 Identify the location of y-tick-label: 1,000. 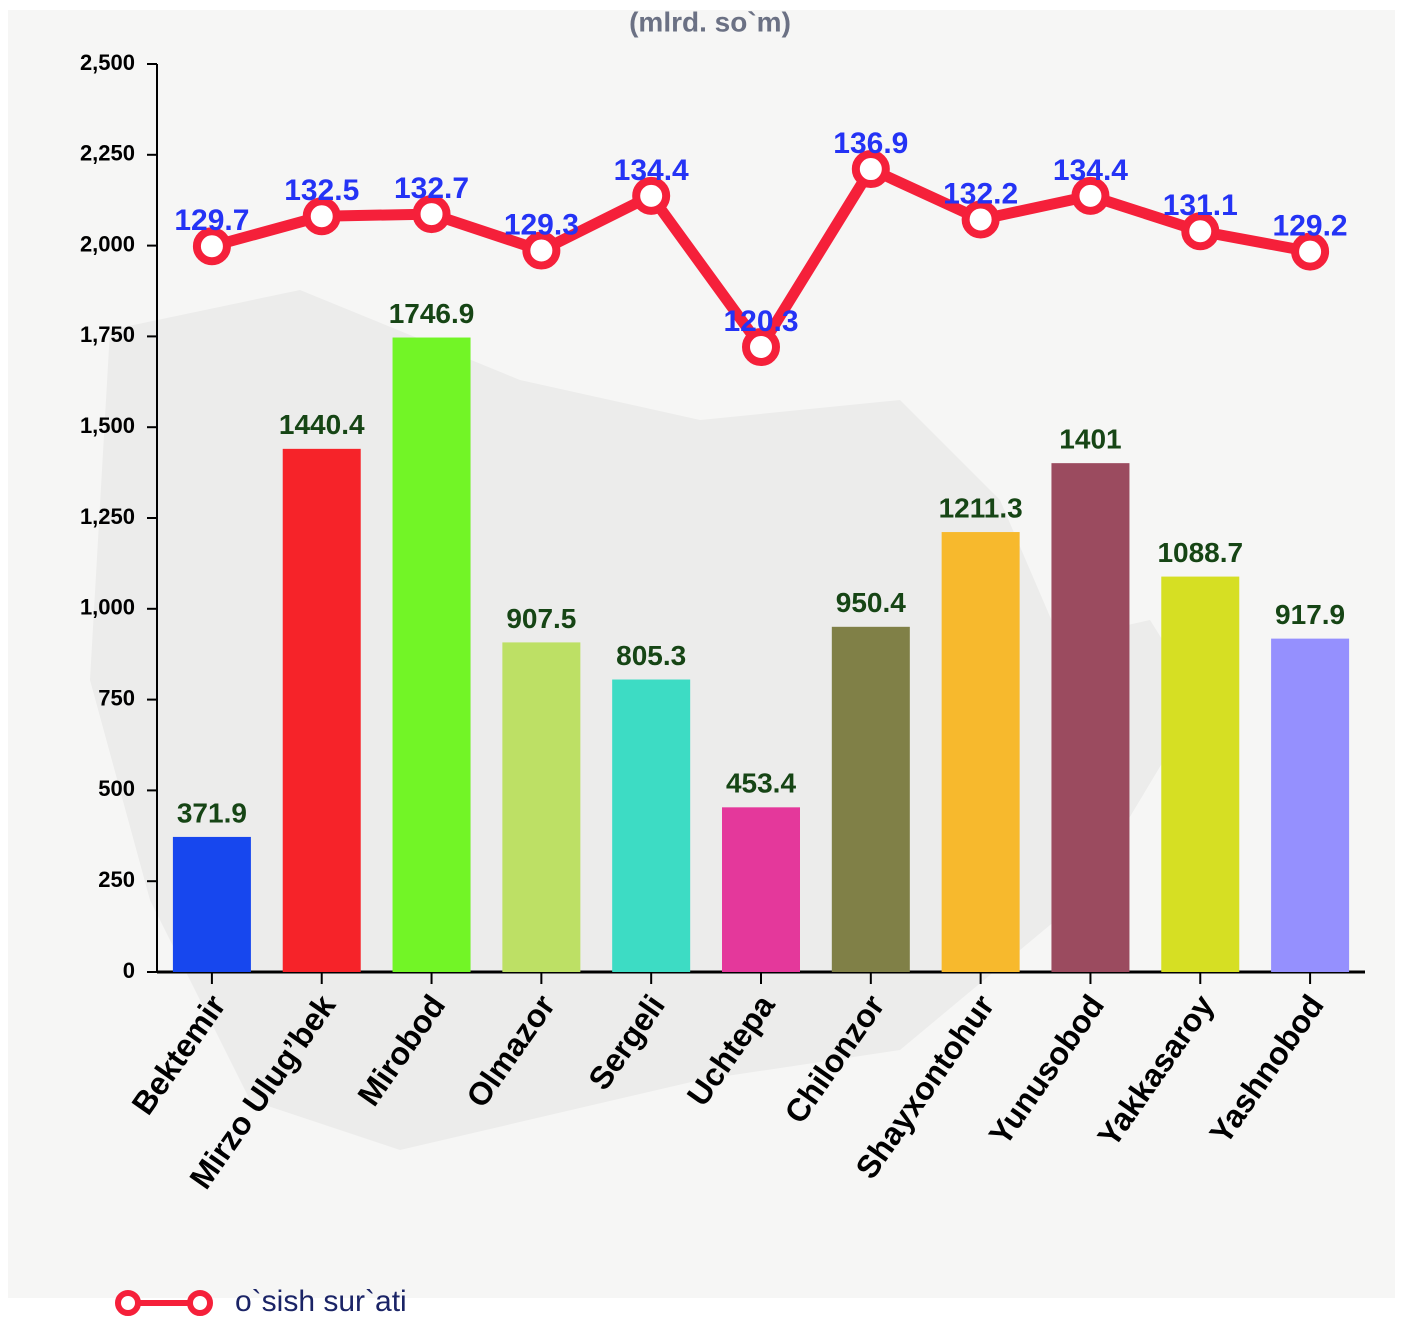
(107, 607).